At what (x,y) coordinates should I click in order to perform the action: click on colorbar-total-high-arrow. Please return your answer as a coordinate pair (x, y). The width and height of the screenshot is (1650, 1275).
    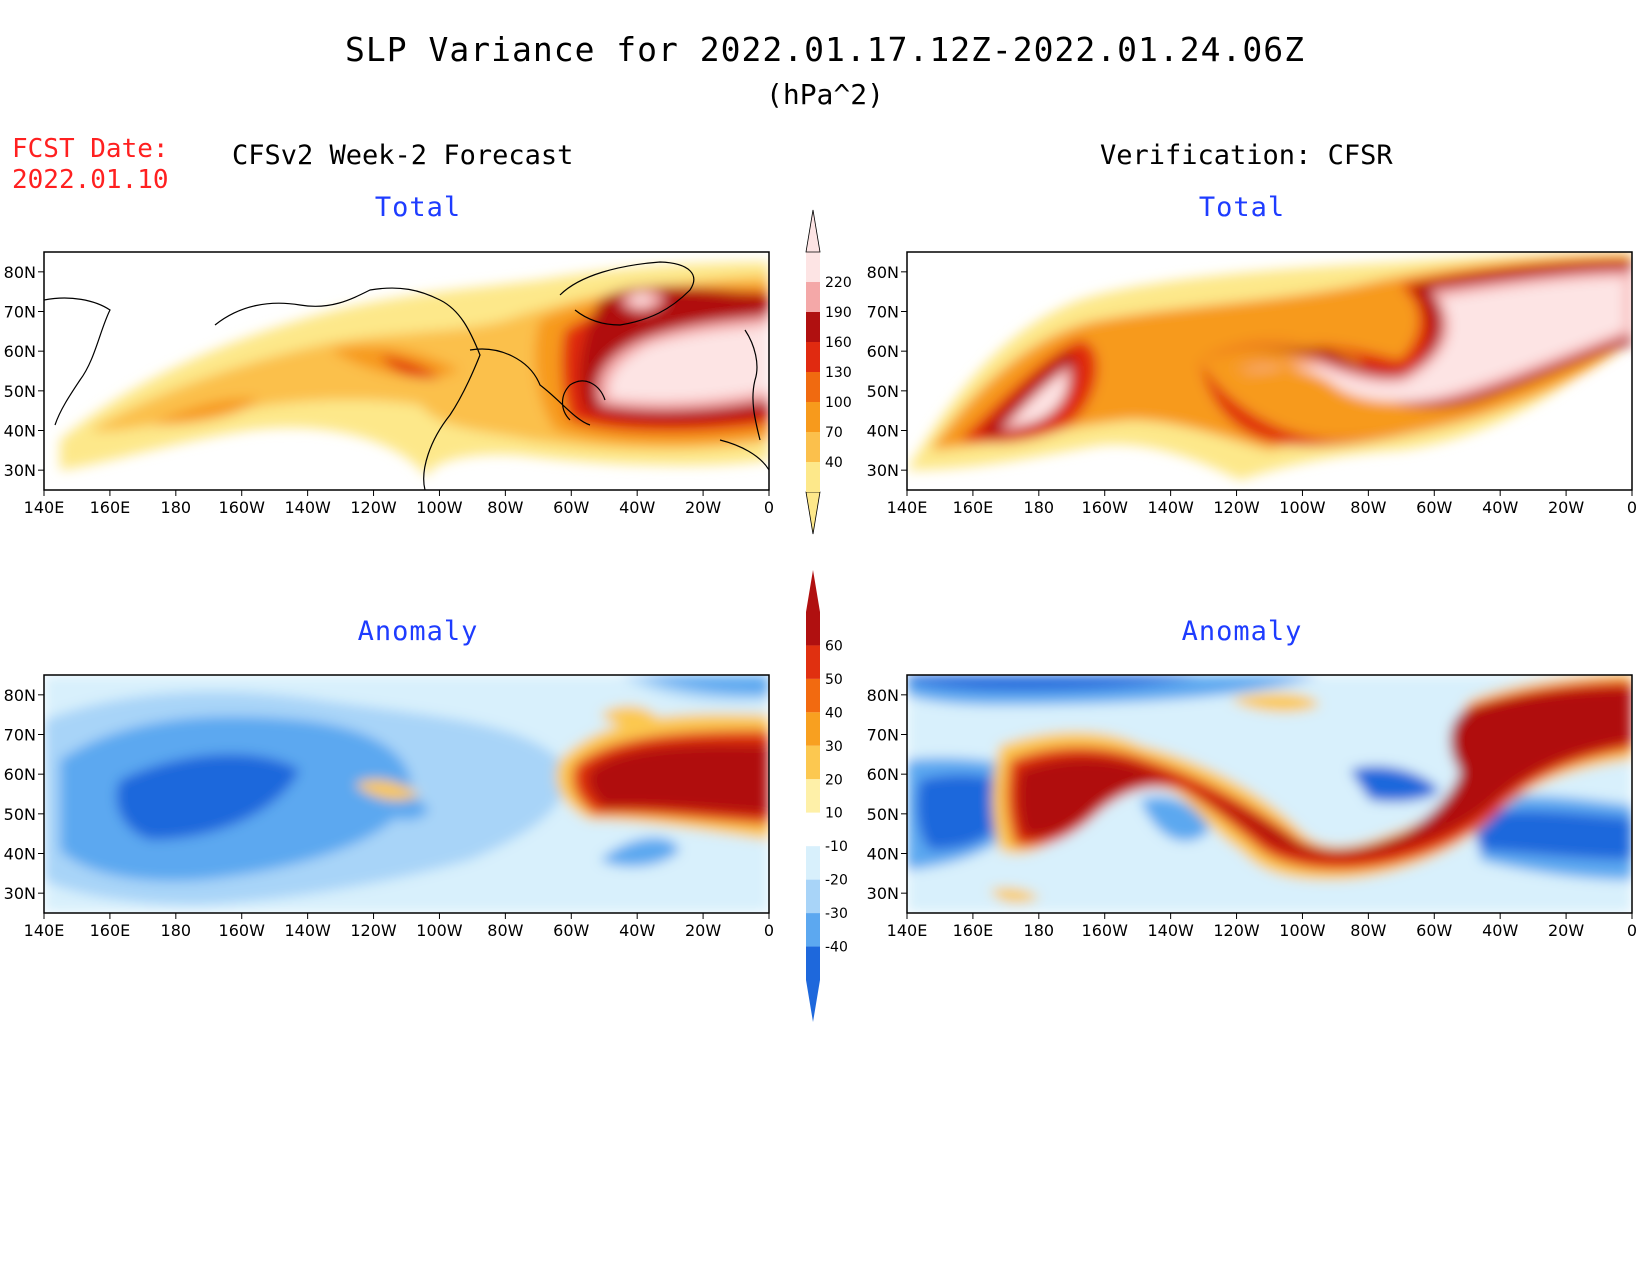
    Looking at the image, I should click on (813, 231).